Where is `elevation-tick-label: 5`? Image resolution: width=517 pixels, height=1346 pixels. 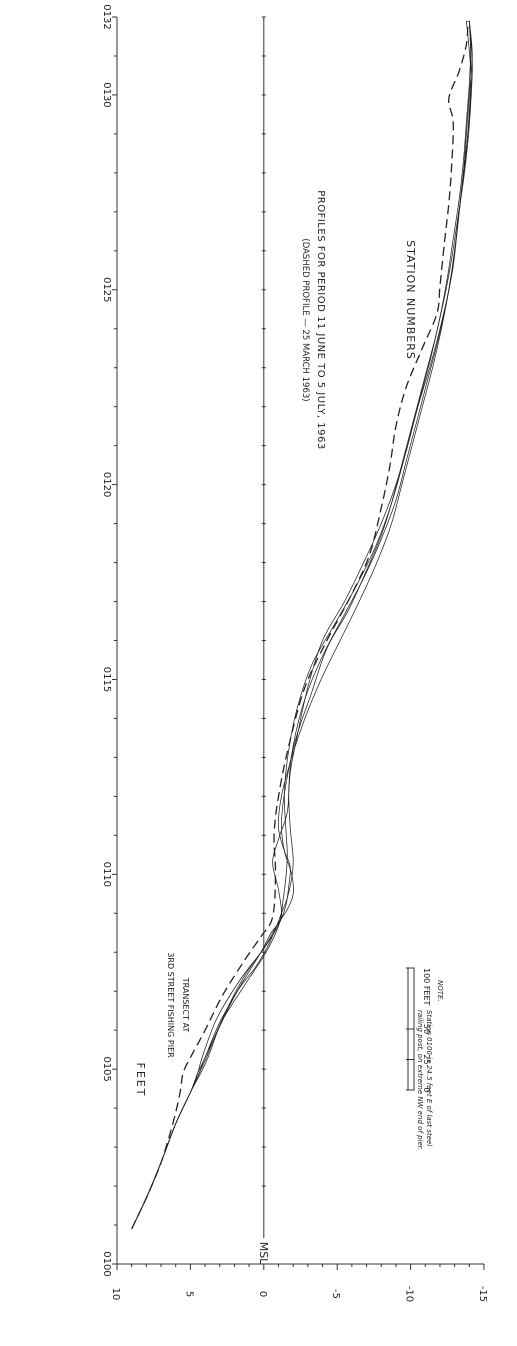
elevation-tick-label: 5 is located at coordinates (188, 1294).